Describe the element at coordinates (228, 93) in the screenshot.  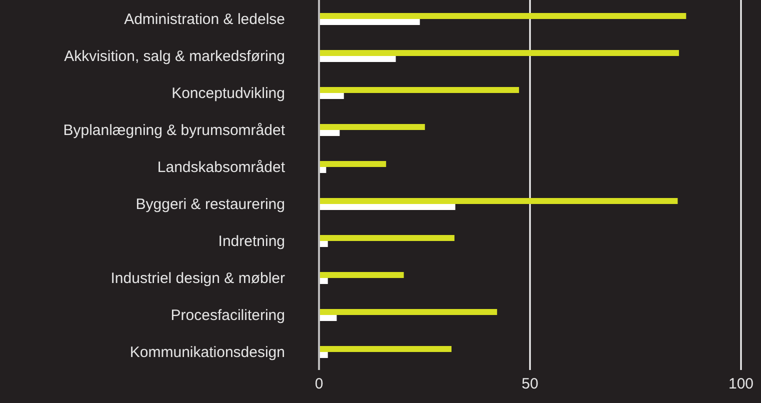
I see `y-tick-label: Konceptudvikling` at that location.